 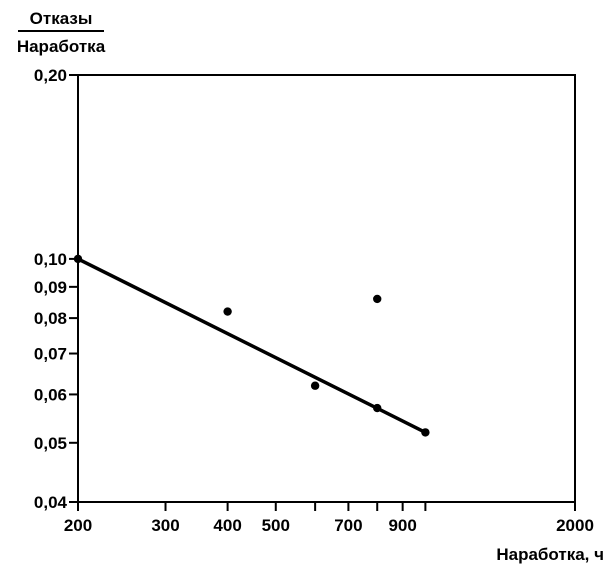 What do you see at coordinates (165, 525) in the screenshot?
I see `x-tick-label: 300` at bounding box center [165, 525].